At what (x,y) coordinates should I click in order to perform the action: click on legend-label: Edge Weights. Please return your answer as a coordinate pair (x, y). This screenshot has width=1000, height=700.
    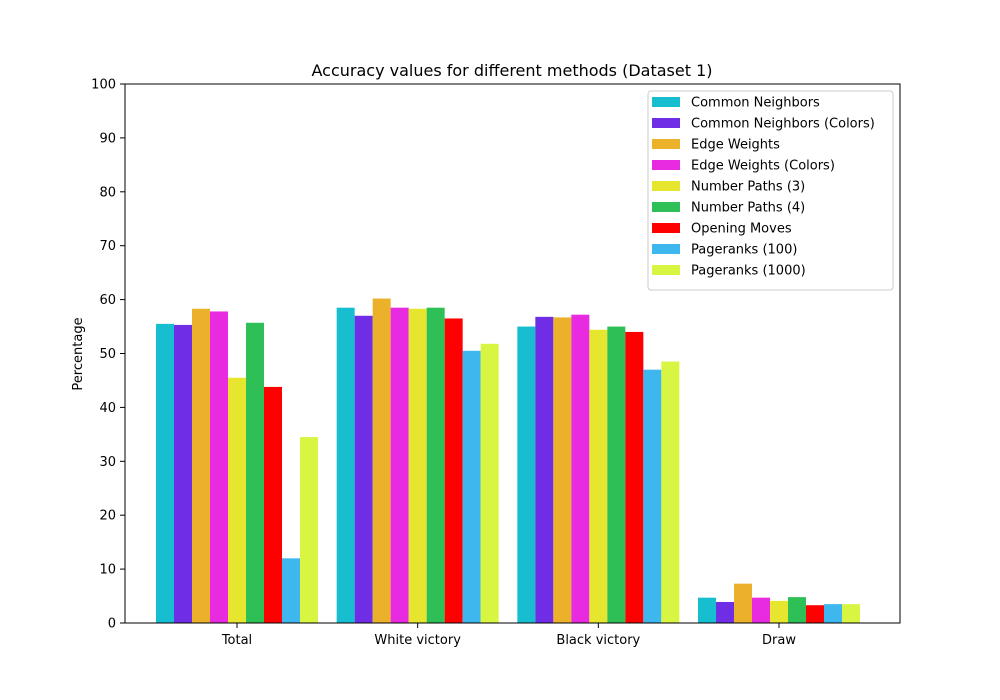
    Looking at the image, I should click on (735, 145).